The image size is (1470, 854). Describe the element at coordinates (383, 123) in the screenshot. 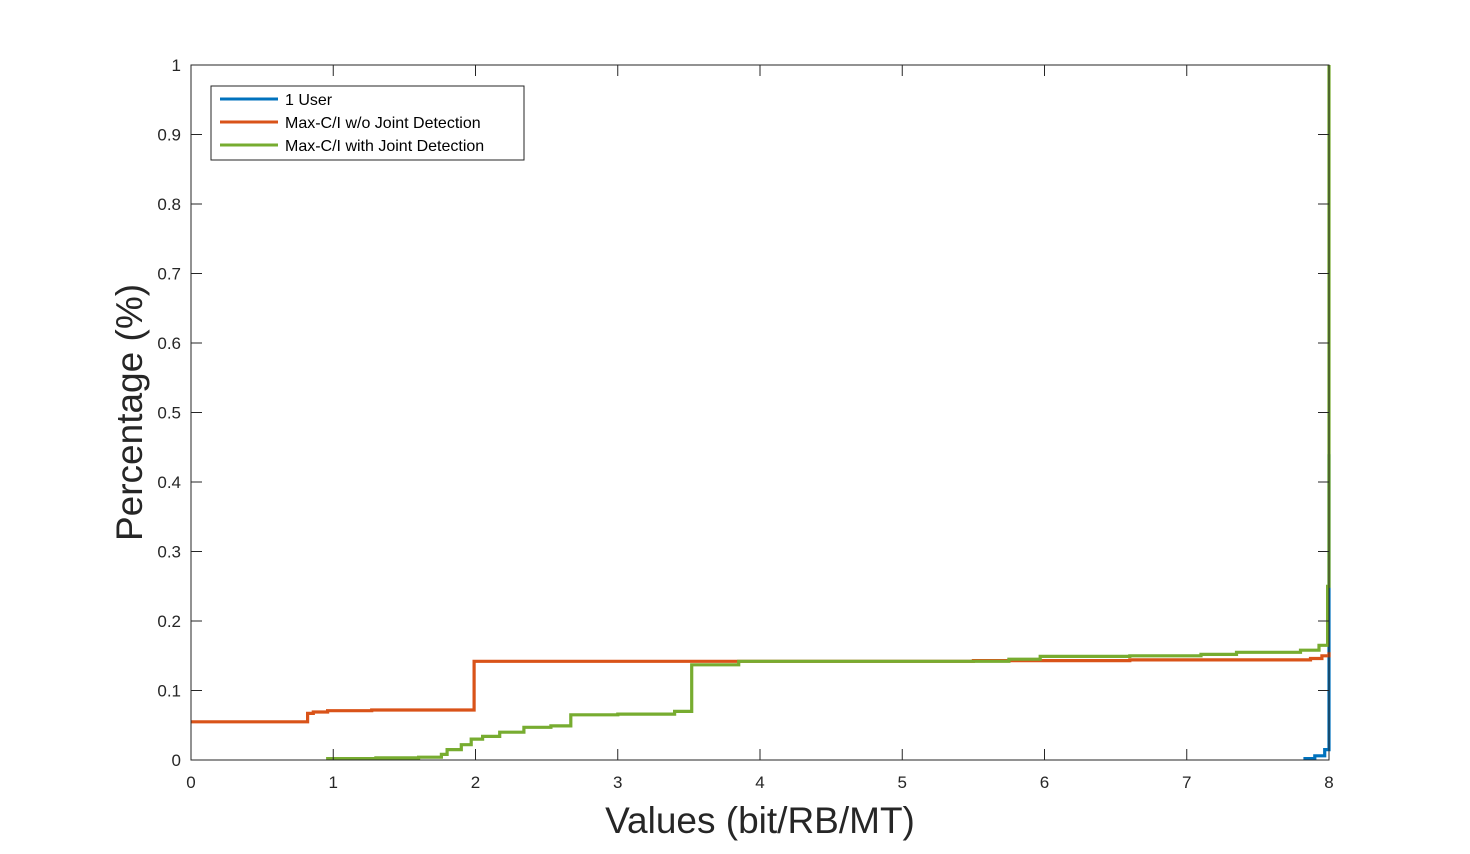

I see `legend-label-2: Max-C/I w/o Joint Detection` at that location.